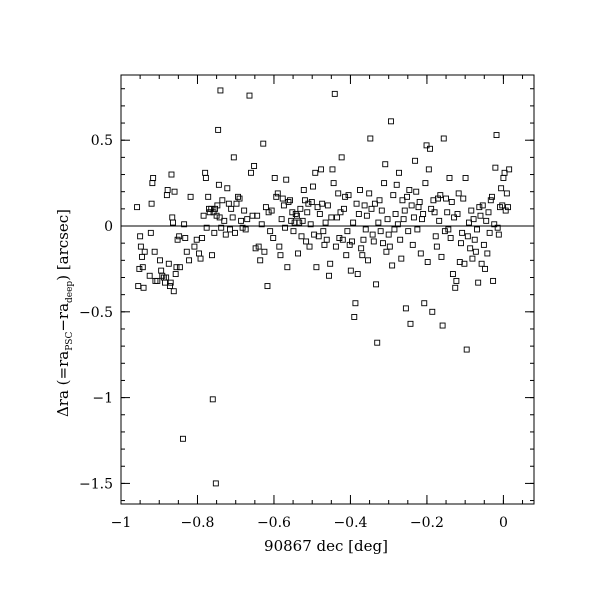 Image resolution: width=611 pixels, height=611 pixels. Describe the element at coordinates (63, 384) in the screenshot. I see `y-axis-label-prefix: Δra (=ra` at that location.